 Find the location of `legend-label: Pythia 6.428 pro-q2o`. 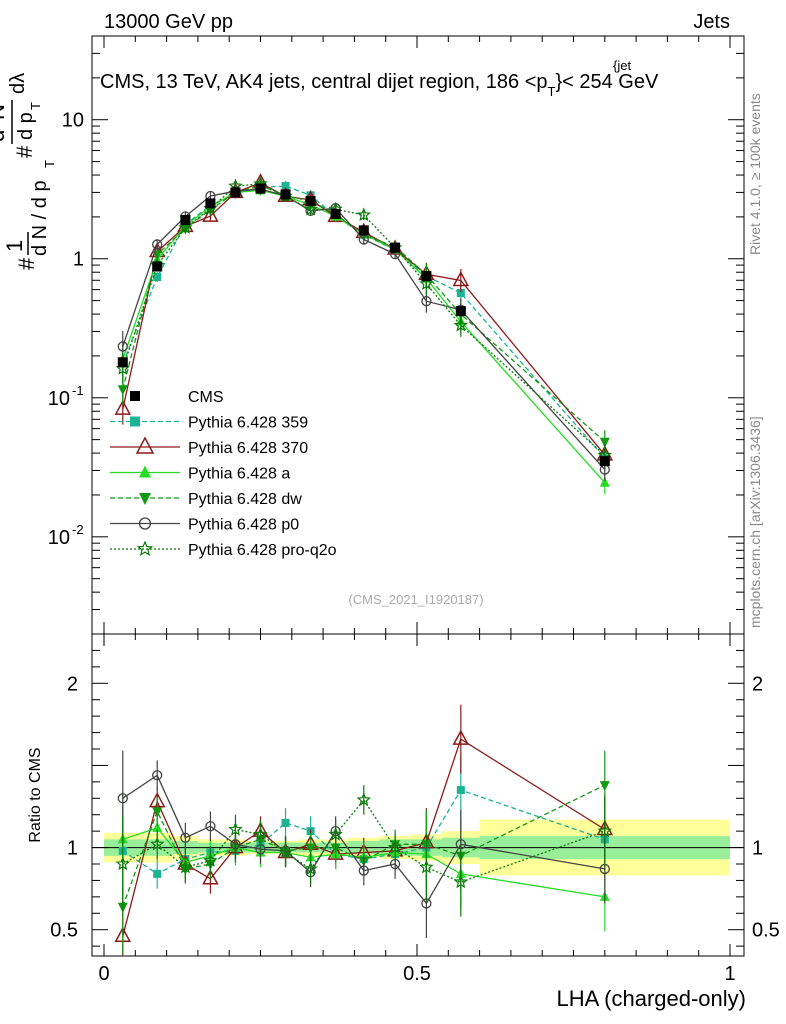

legend-label: Pythia 6.428 pro-q2o is located at coordinates (262, 550).